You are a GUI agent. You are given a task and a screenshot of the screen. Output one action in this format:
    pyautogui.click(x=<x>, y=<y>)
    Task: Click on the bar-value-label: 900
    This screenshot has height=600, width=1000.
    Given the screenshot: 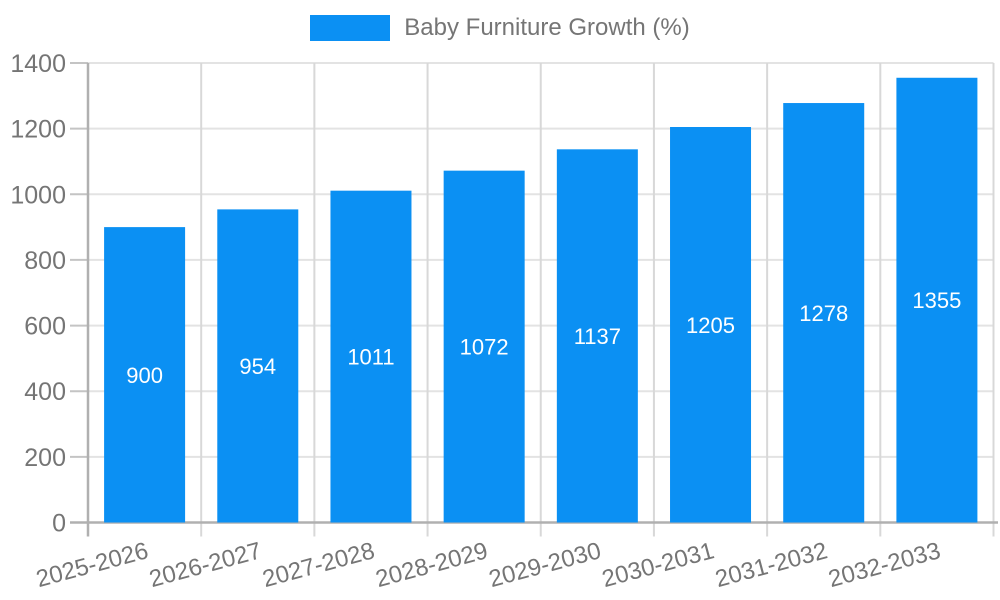 What is the action you would take?
    pyautogui.click(x=144, y=375)
    